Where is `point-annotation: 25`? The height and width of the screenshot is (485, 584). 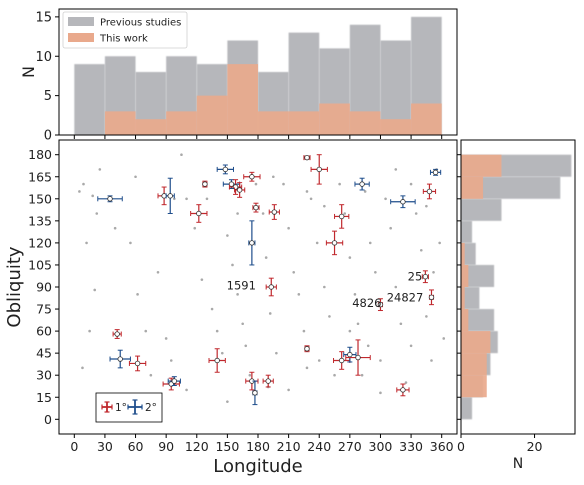 point-annotation: 25 is located at coordinates (415, 277).